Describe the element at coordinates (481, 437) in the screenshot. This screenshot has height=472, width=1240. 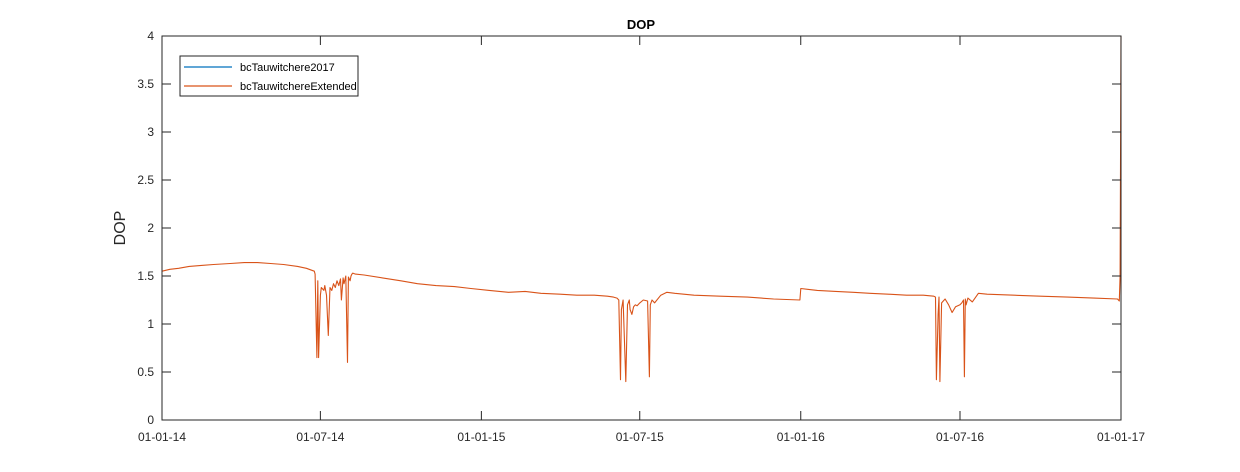
I see `x-tick-label: 01-01-15` at that location.